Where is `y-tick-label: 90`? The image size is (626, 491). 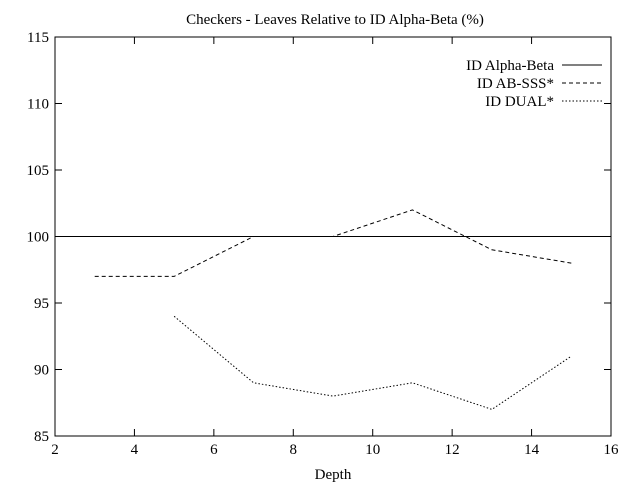
y-tick-label: 90 is located at coordinates (41, 371).